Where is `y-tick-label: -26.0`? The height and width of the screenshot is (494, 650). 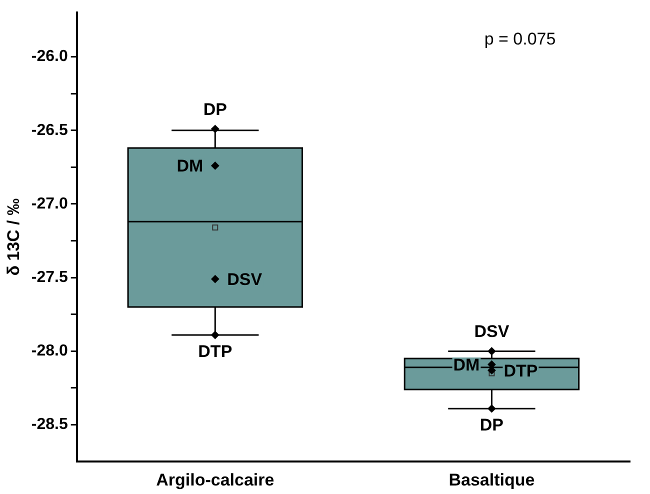
y-tick-label: -26.0 is located at coordinates (49, 57).